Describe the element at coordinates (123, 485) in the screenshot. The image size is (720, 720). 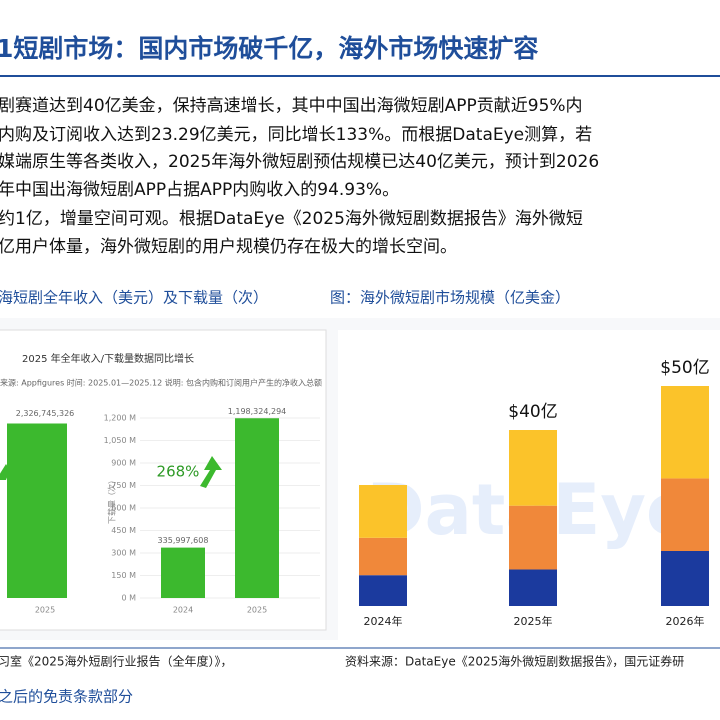
I see `y-tick-label: 750 M` at that location.